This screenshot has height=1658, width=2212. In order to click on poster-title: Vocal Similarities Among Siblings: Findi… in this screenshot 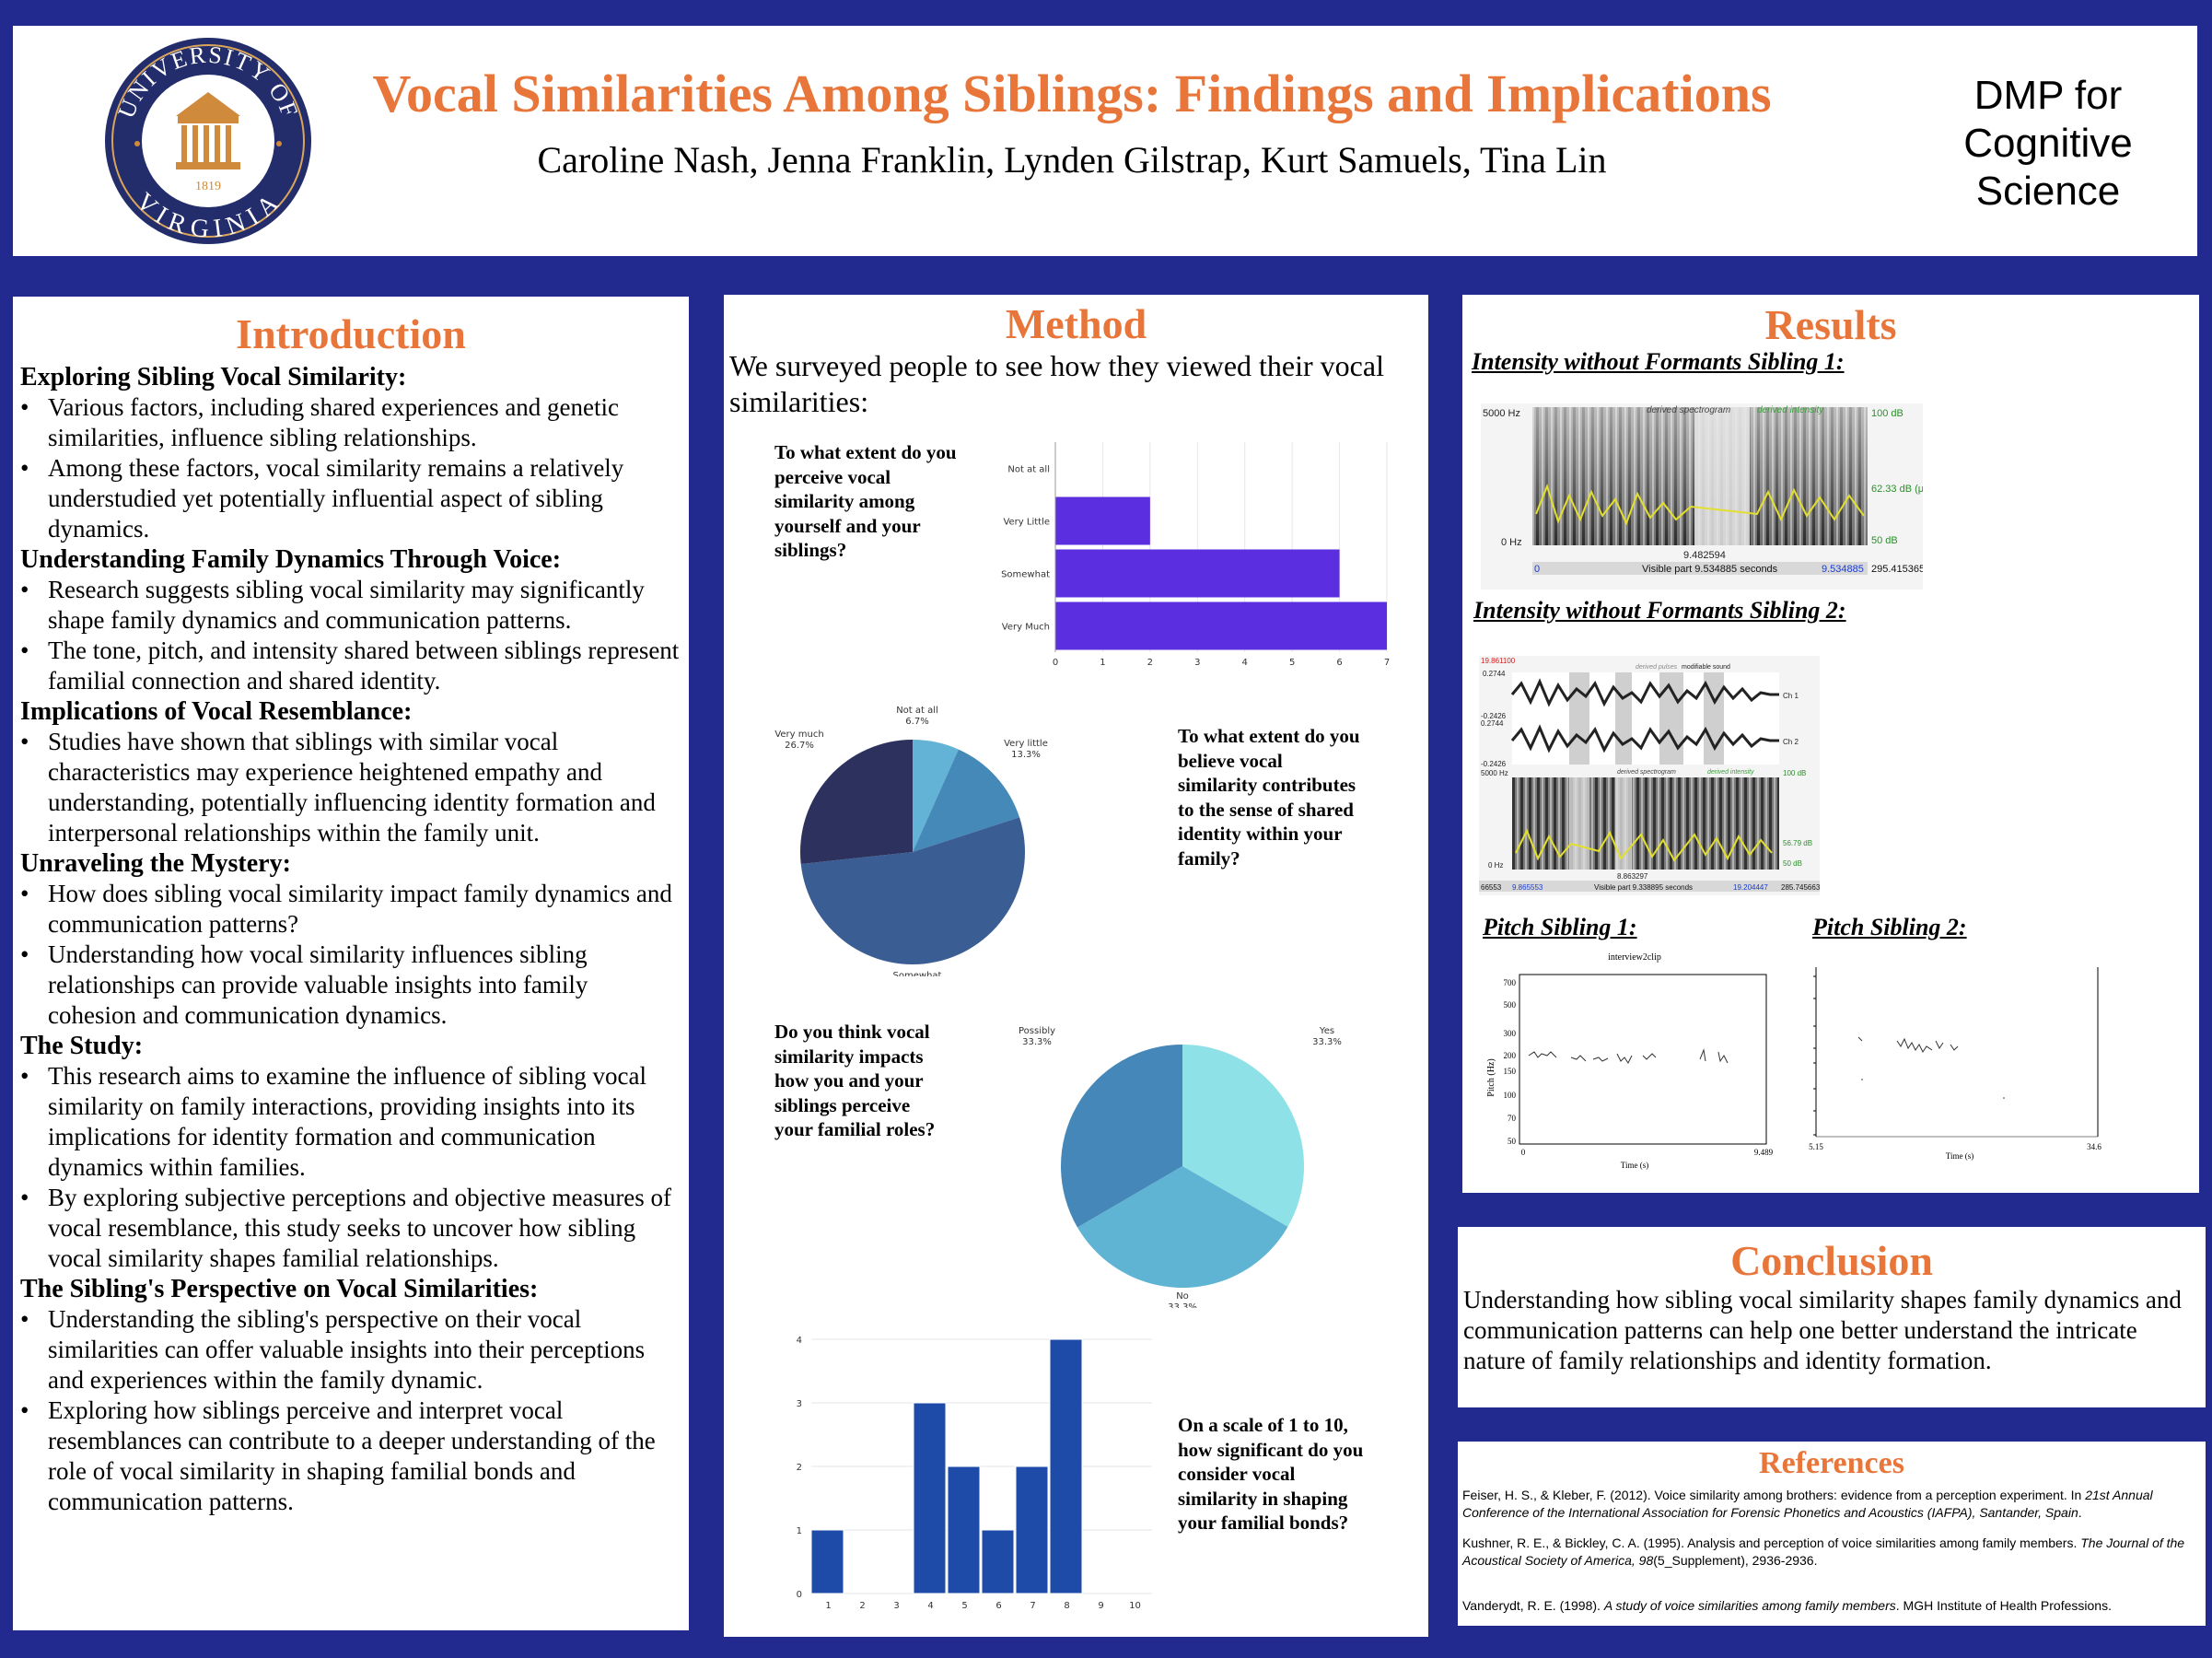, I will do `click(1072, 93)`.